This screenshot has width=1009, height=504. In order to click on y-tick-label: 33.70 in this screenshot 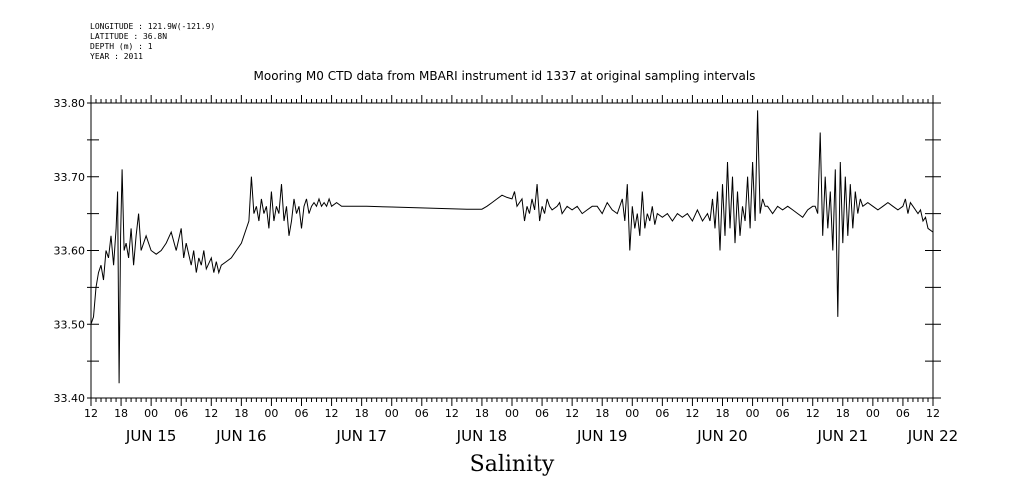, I will do `click(70, 177)`.